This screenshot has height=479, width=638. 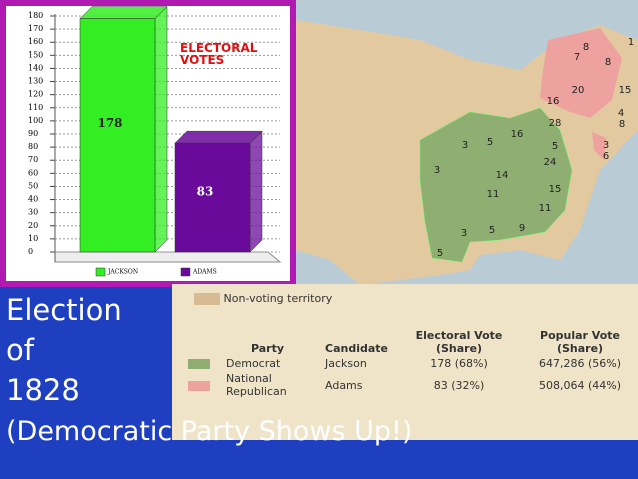 What do you see at coordinates (606, 156) in the screenshot?
I see `state-votes: 6` at bounding box center [606, 156].